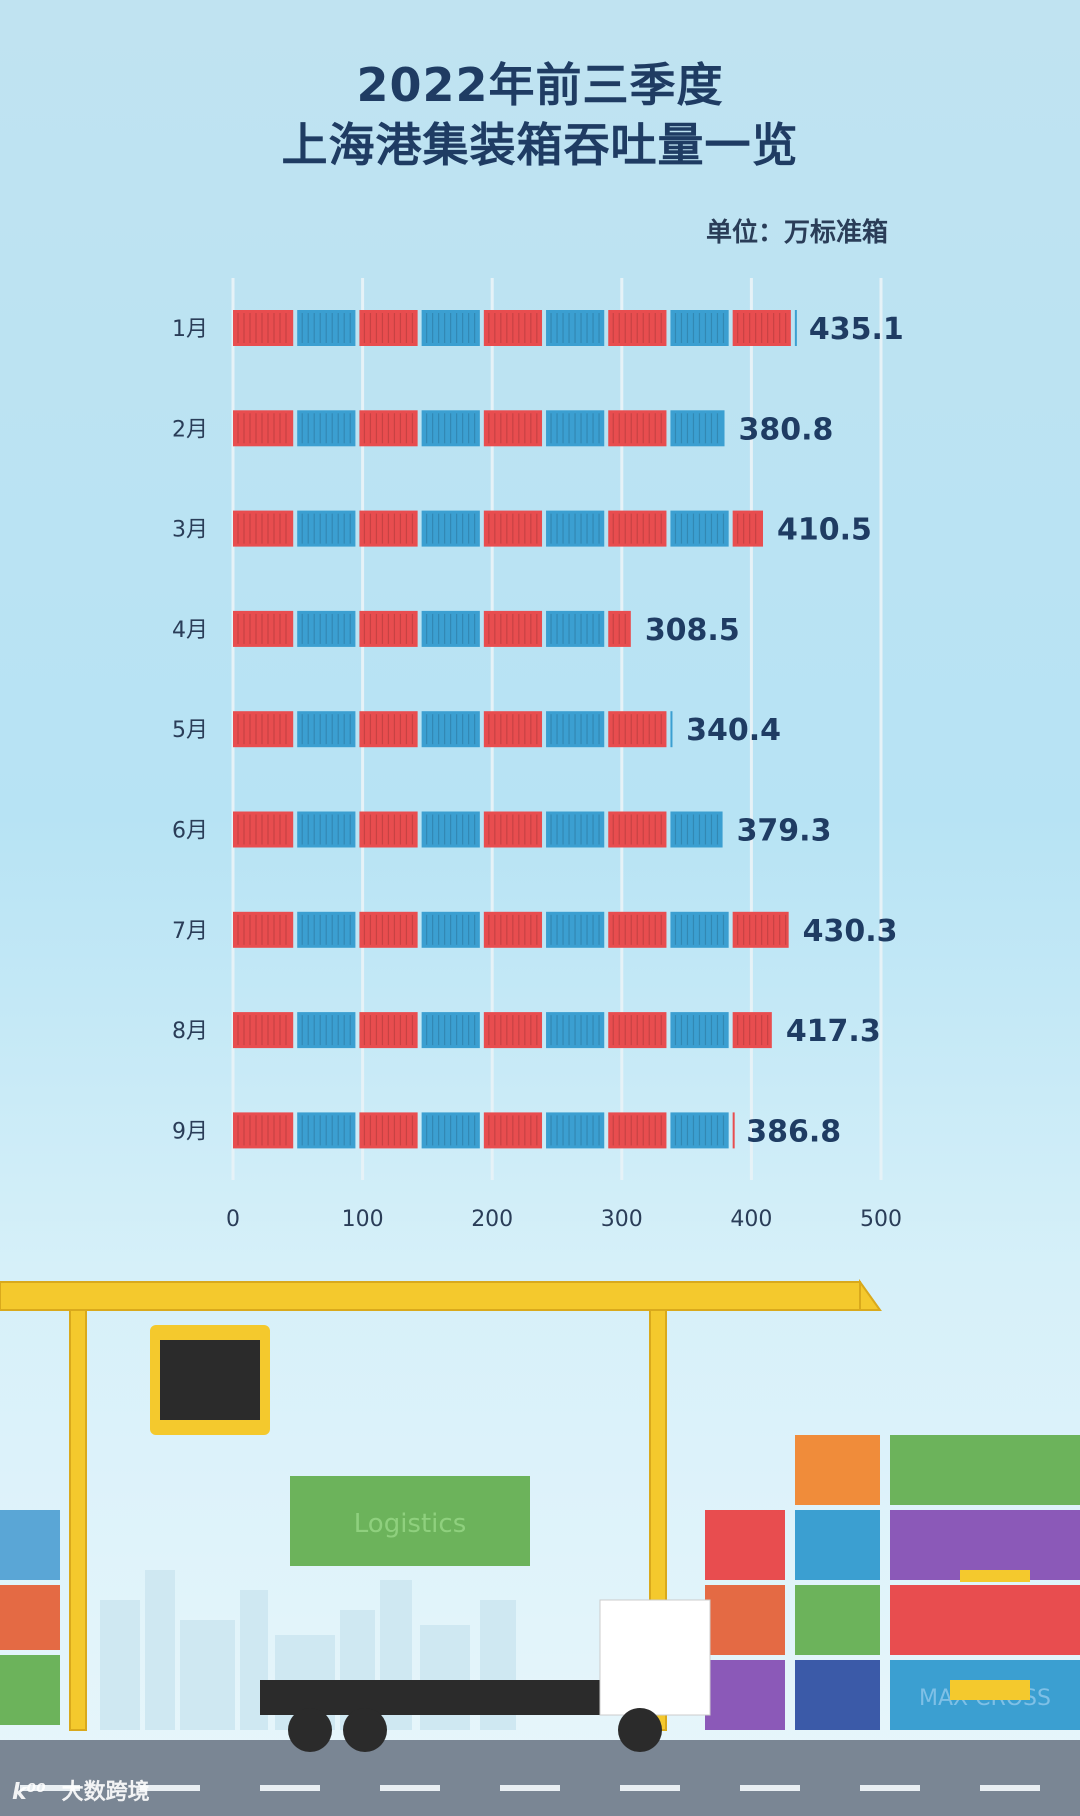 This screenshot has height=1816, width=1080. I want to click on road, so click(540, 1778).